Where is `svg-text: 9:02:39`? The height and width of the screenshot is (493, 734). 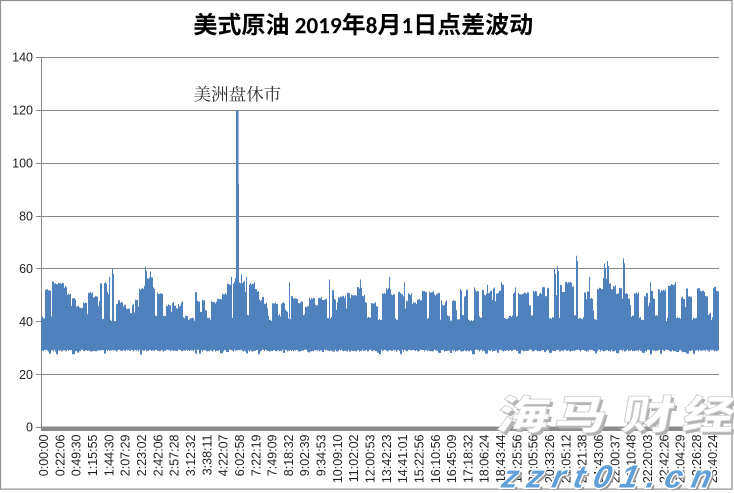 svg-text: 9:02:39 is located at coordinates (305, 455).